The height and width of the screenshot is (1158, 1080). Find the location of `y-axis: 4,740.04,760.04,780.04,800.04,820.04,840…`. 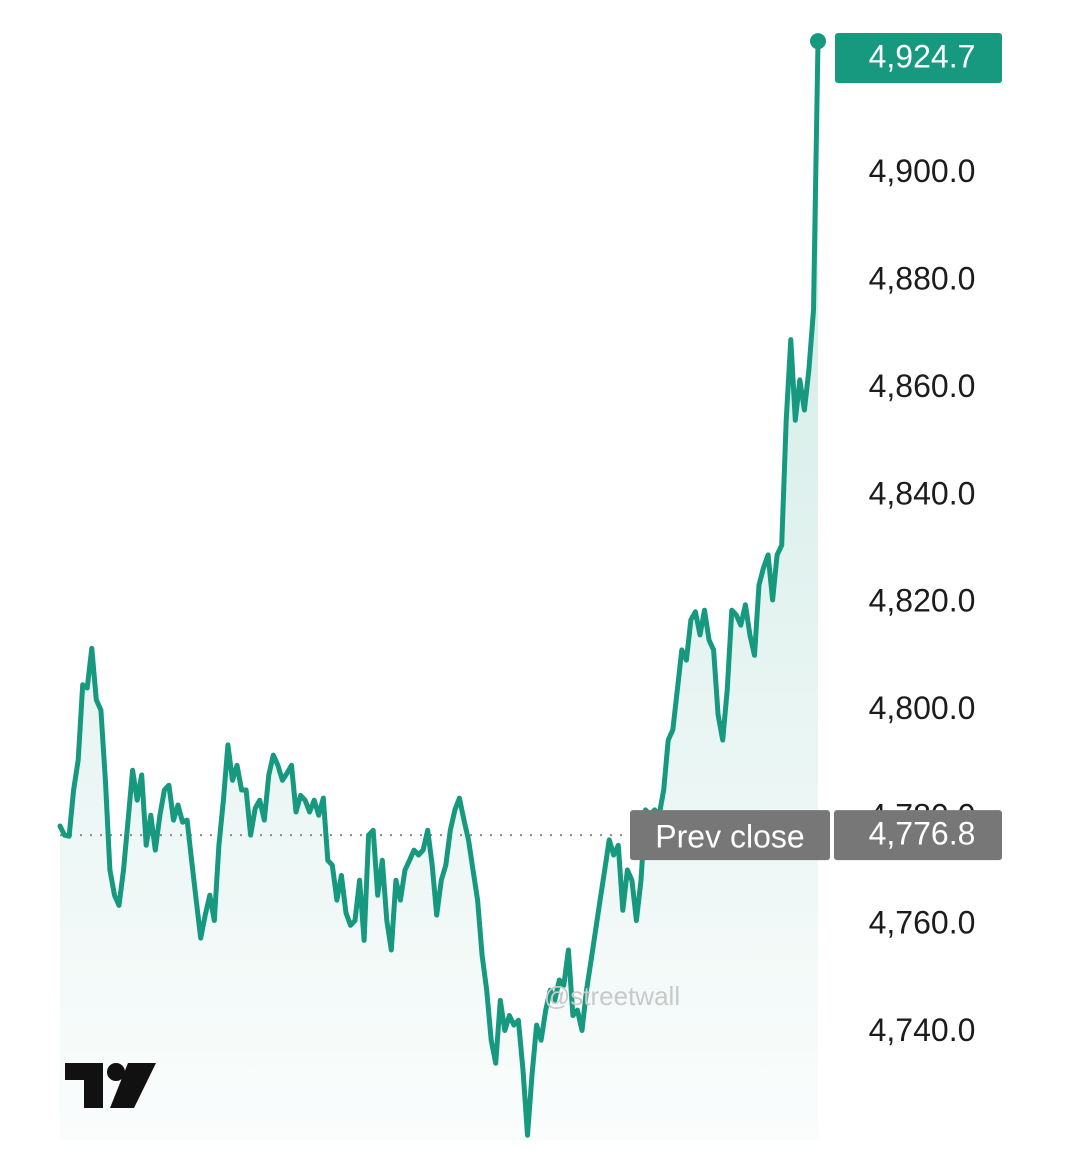

y-axis: 4,740.04,760.04,780.04,800.04,820.04,840… is located at coordinates (922, 600).